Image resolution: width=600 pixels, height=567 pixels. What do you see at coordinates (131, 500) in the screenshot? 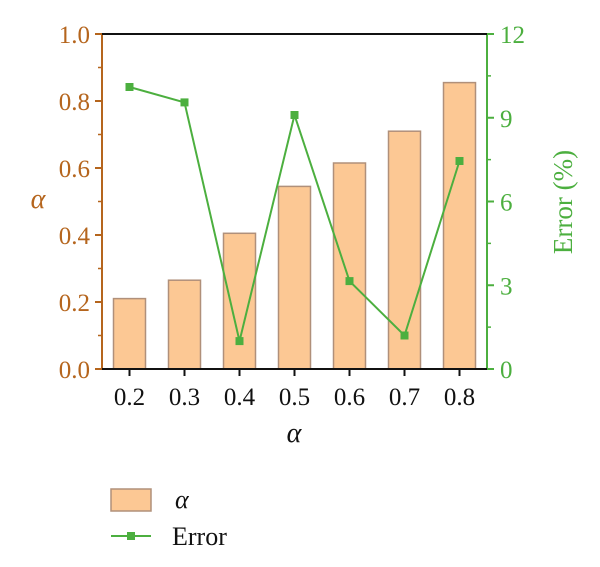
I see `legend-alpha-swatch` at bounding box center [131, 500].